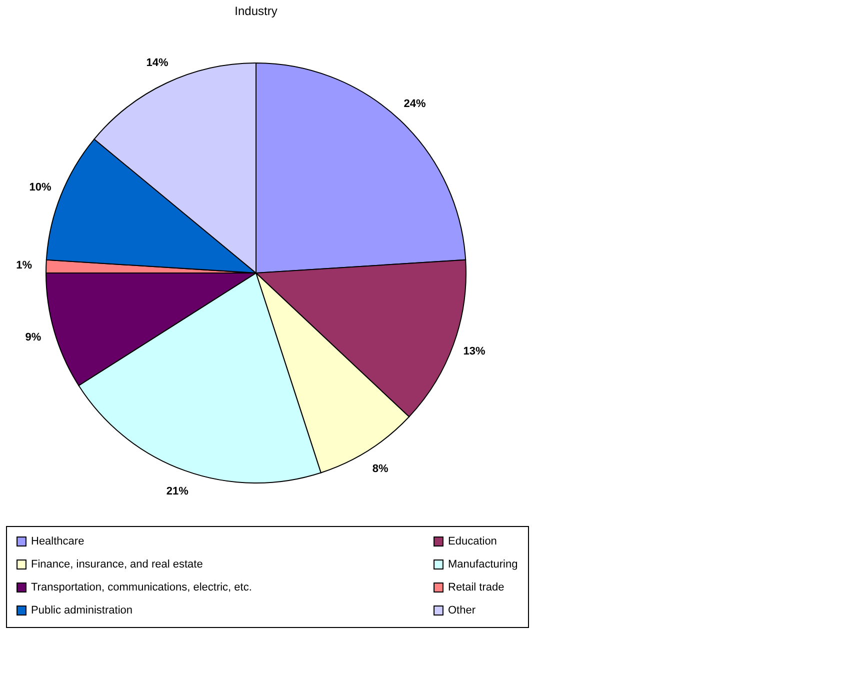 The height and width of the screenshot is (692, 857). I want to click on data-label: 8%, so click(380, 468).